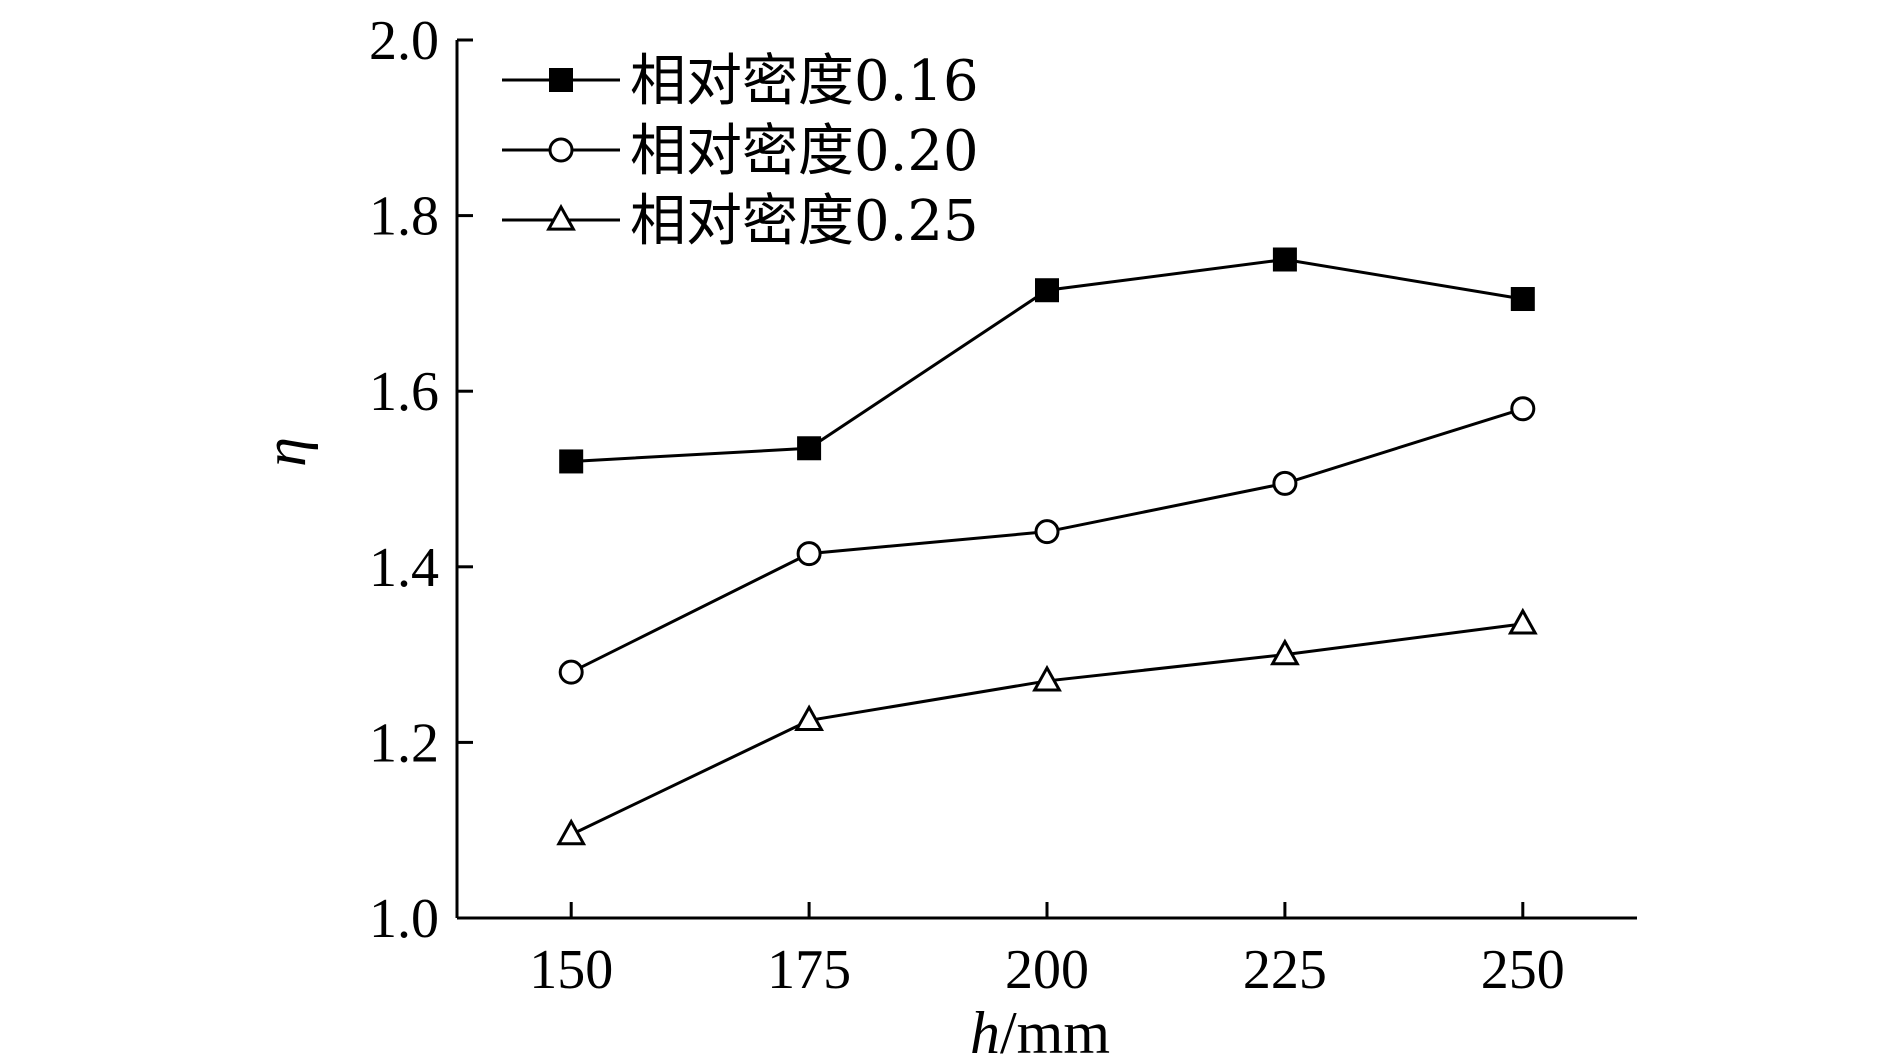 The height and width of the screenshot is (1063, 1890). Describe the element at coordinates (404, 392) in the screenshot. I see `y-tick-label: 1.6` at that location.